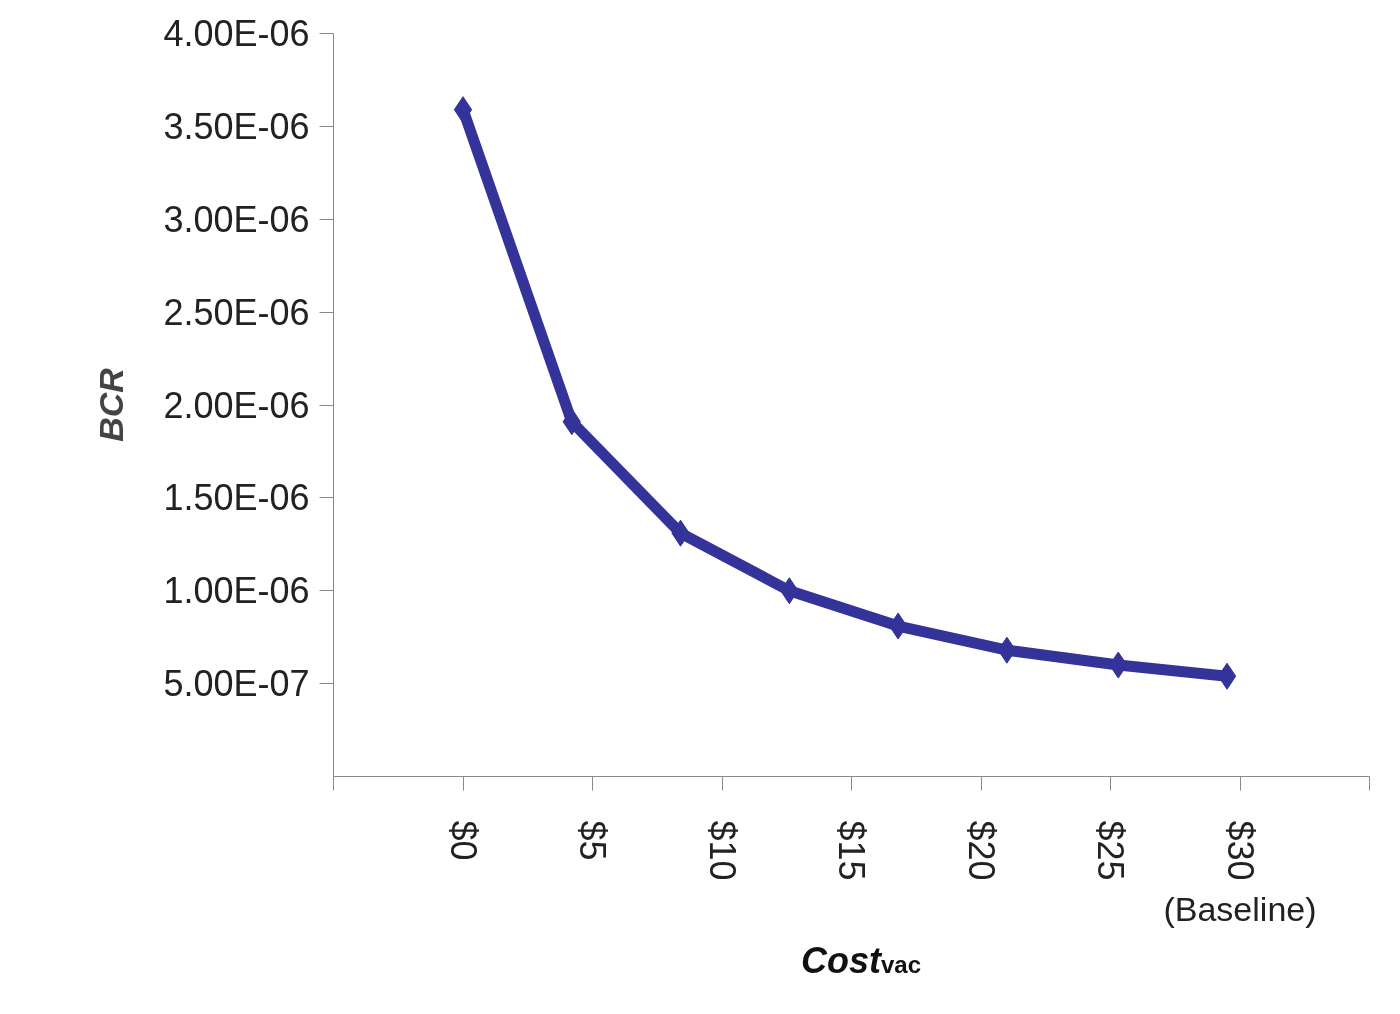 This screenshot has height=1014, width=1400. I want to click on y-tick-label: 1.00E-06, so click(236, 591).